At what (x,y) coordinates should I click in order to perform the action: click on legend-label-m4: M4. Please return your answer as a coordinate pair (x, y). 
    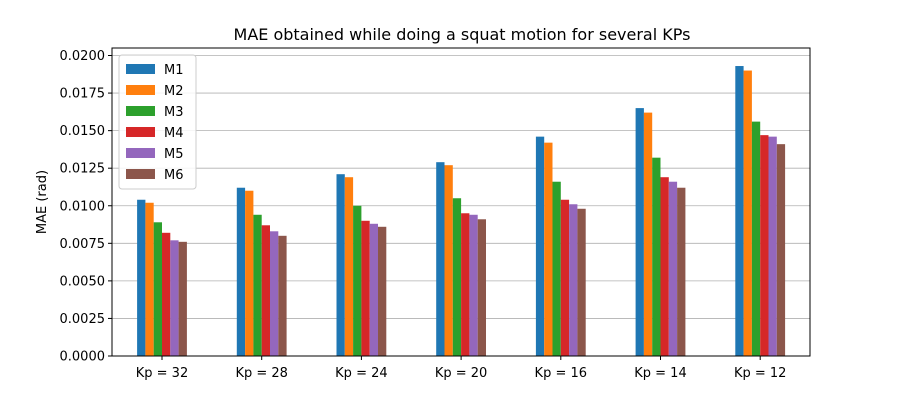
    Looking at the image, I should click on (174, 133).